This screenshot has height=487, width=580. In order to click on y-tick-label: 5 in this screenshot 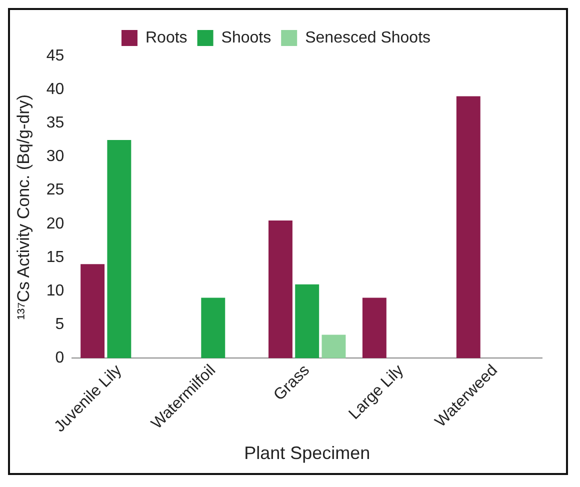, I will do `click(59, 325)`.